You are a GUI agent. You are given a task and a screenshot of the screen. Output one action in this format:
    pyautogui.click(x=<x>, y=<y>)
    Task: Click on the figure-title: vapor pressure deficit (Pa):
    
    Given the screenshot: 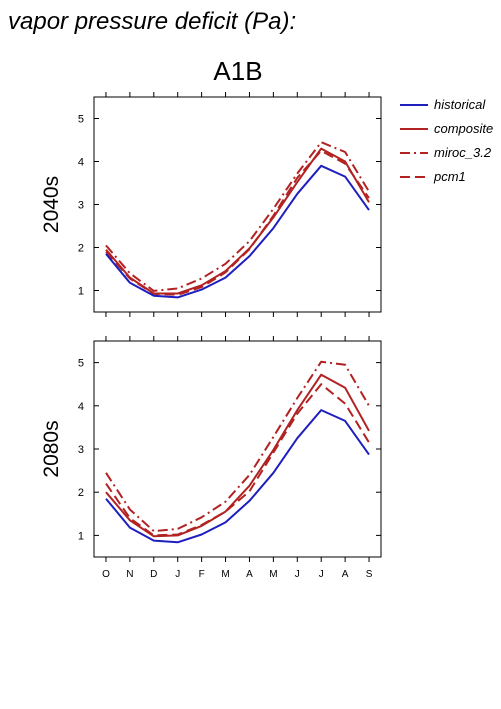 What is the action you would take?
    pyautogui.click(x=152, y=21)
    